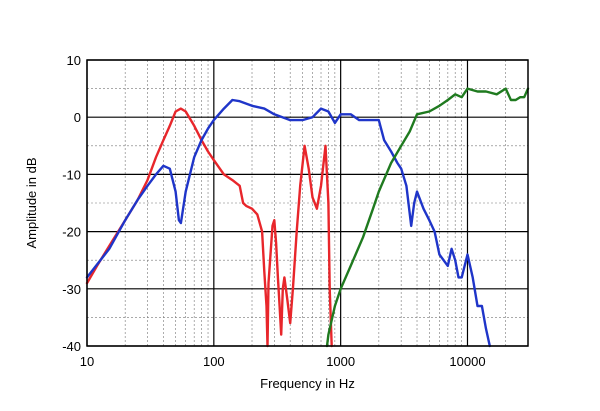 This screenshot has height=411, width=600. Describe the element at coordinates (71, 203) in the screenshot. I see `y-tick-labels: 10 0 -10 -20 -30 -40` at that location.